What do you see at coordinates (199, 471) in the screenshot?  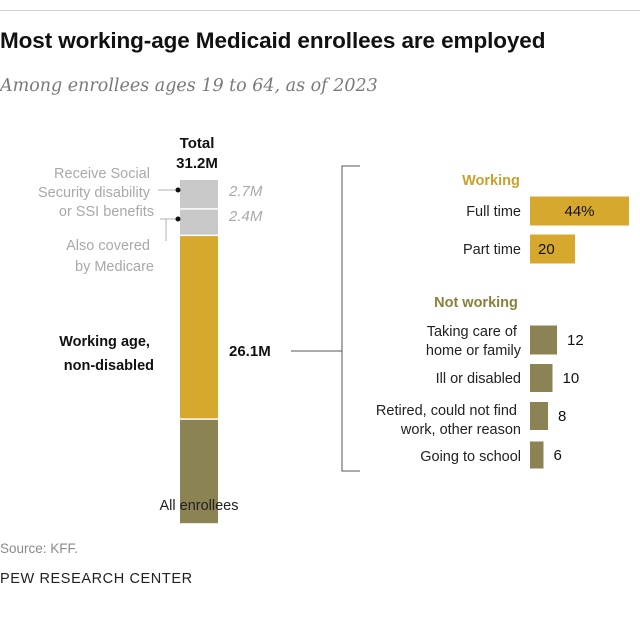 I see `segment-not-working` at bounding box center [199, 471].